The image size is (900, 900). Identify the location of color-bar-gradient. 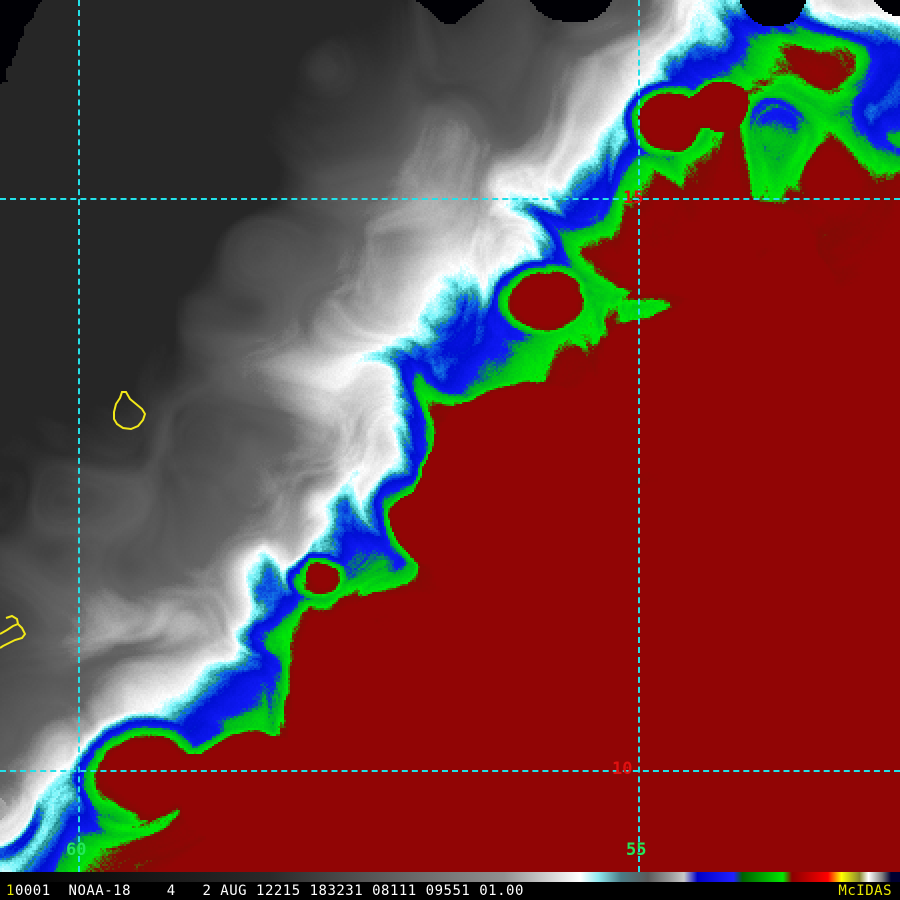
(450, 877).